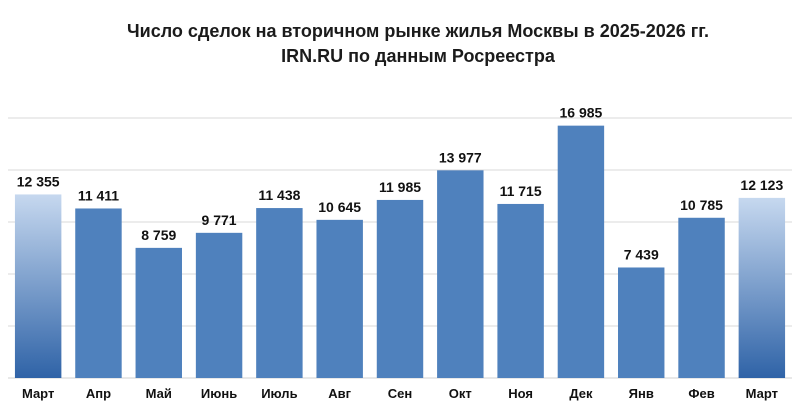  What do you see at coordinates (98, 195) in the screenshot?
I see `data-label: 11 411` at bounding box center [98, 195].